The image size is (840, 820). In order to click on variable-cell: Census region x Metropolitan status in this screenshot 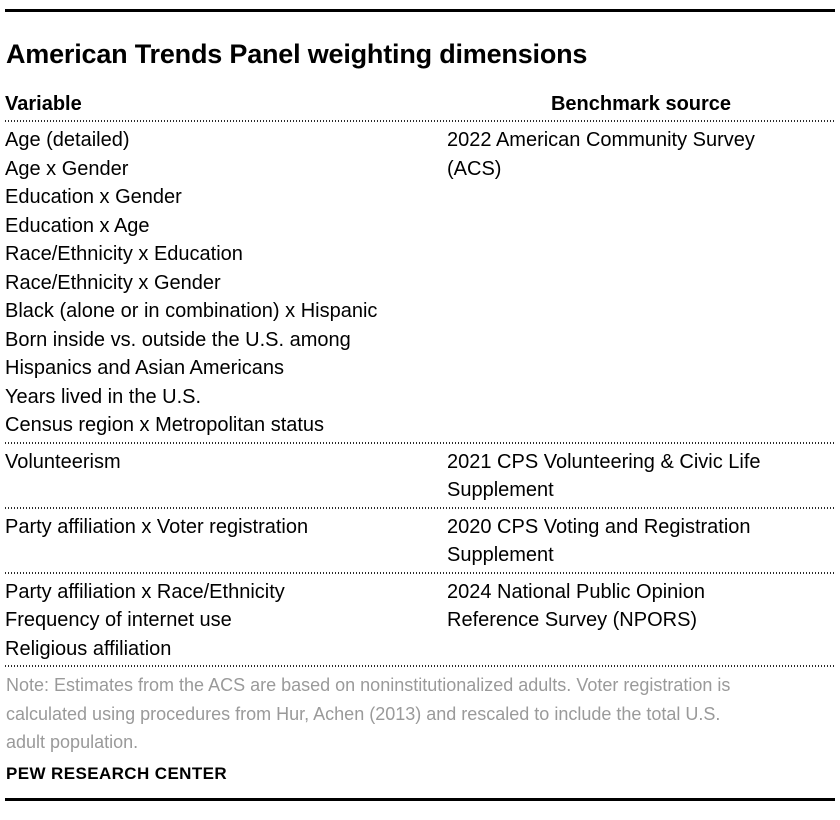, I will do `click(165, 425)`.